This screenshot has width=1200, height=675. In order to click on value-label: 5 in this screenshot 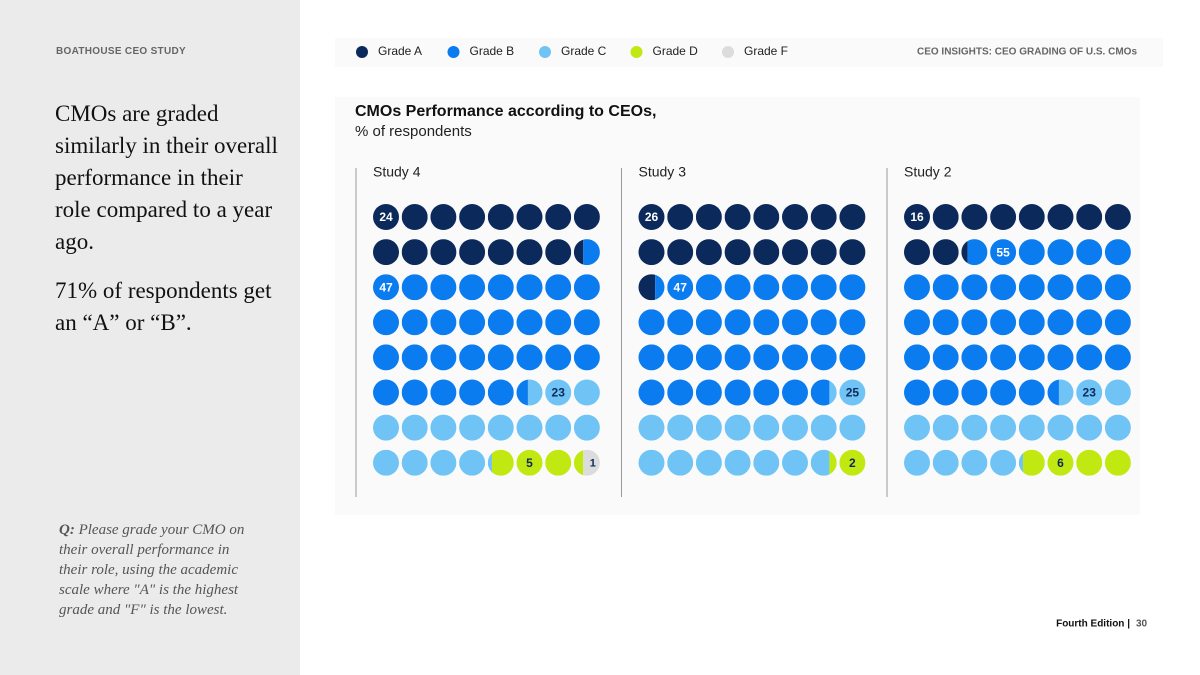, I will do `click(529, 463)`.